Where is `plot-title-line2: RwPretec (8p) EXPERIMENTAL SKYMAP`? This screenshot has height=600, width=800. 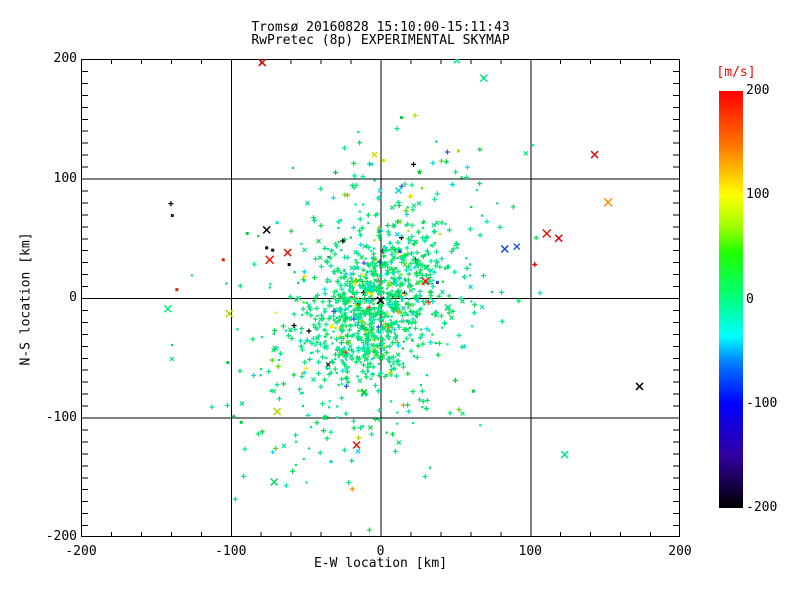
plot-title-line2: RwPretec (8p) EXPERIMENTAL SKYMAP is located at coordinates (380, 40).